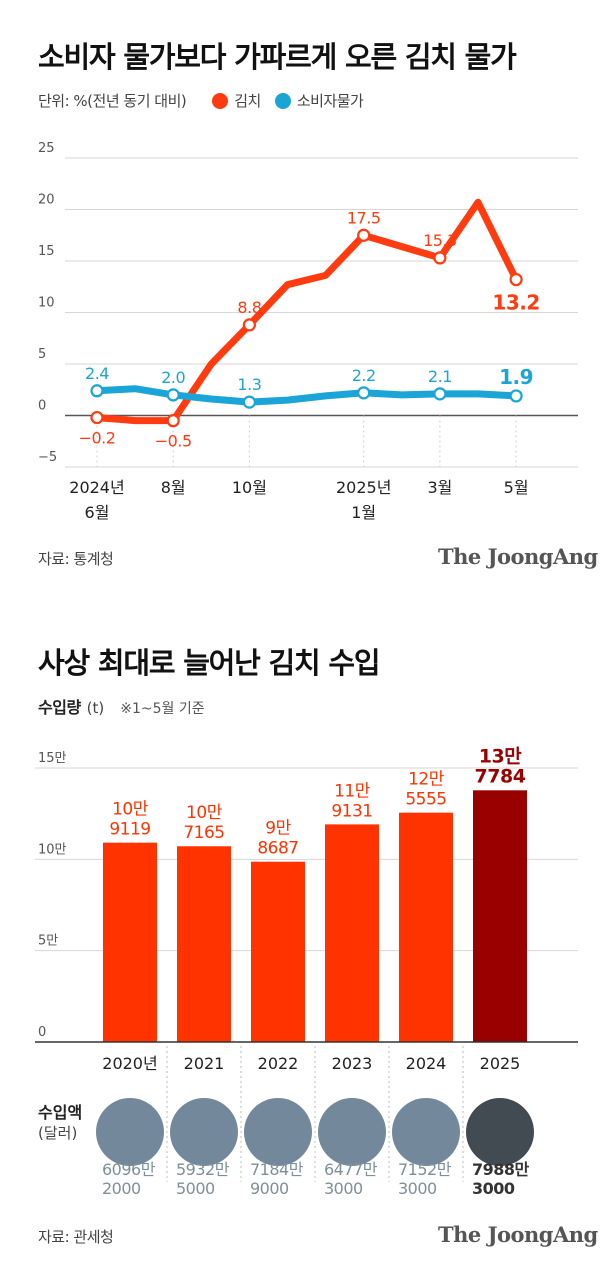 This screenshot has width=614, height=1274. What do you see at coordinates (129, 1063) in the screenshot?
I see `x-tick-label: 2020년` at bounding box center [129, 1063].